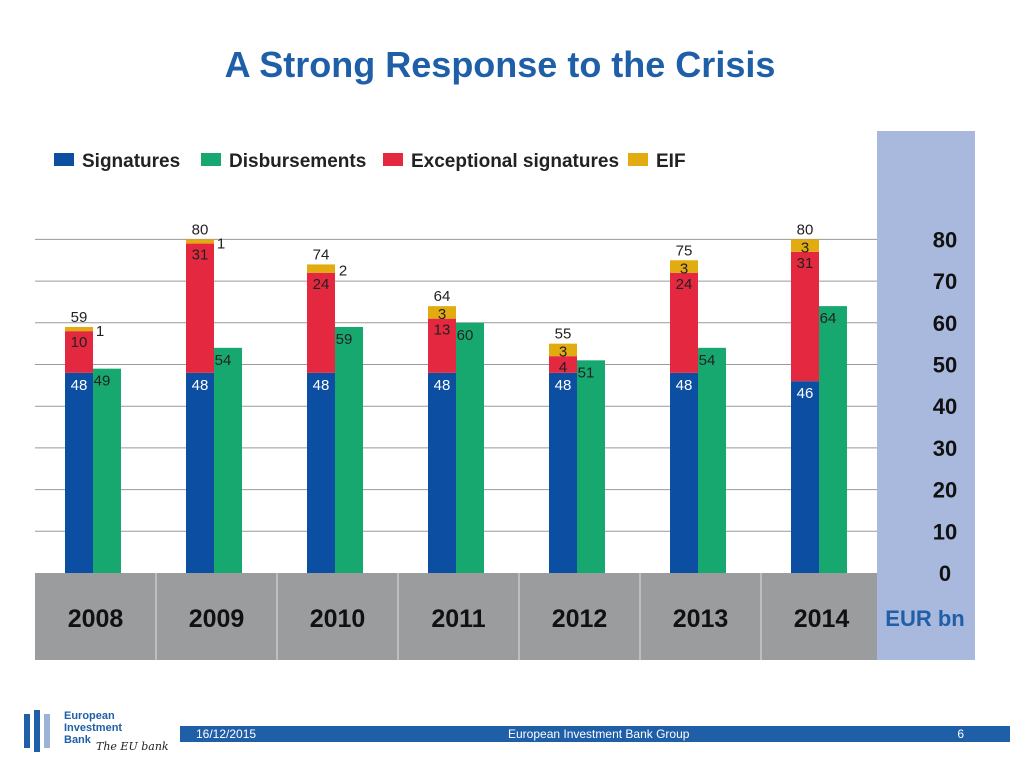 Image resolution: width=1024 pixels, height=768 pixels. What do you see at coordinates (79, 342) in the screenshot?
I see `label-exceptional-2008: 10` at bounding box center [79, 342].